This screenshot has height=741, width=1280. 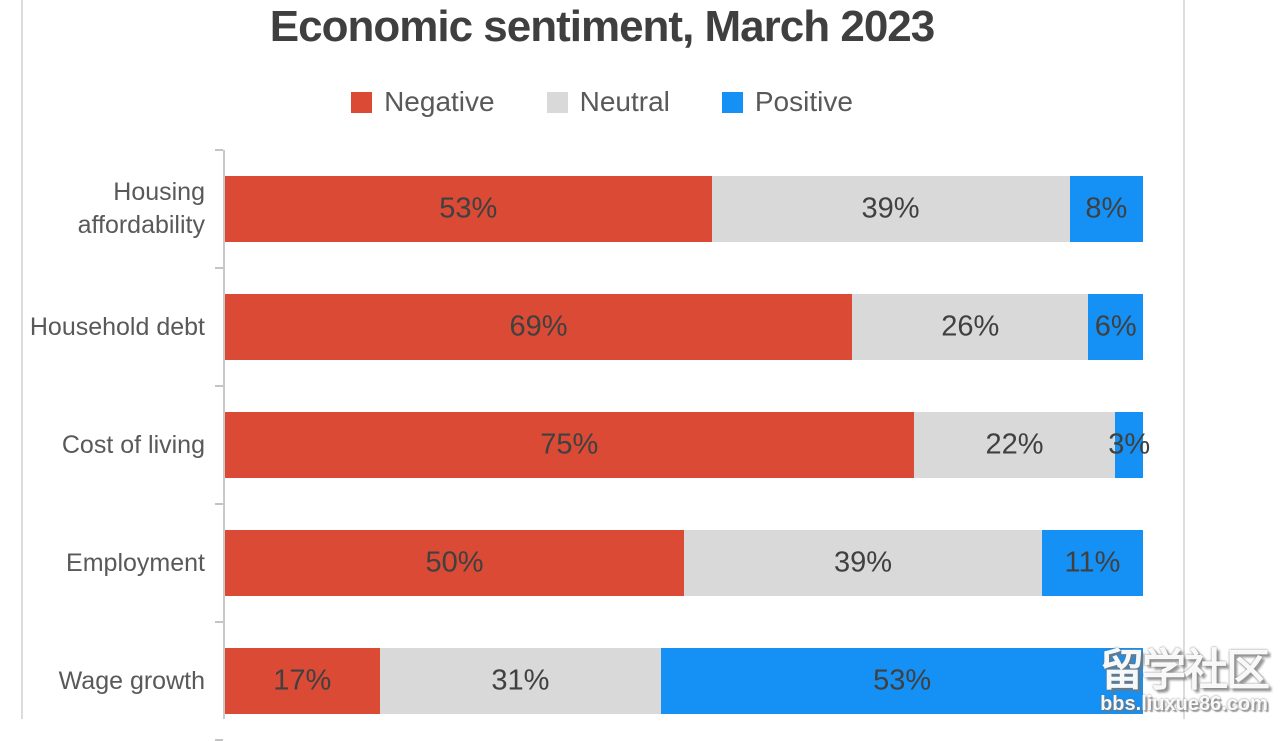 What do you see at coordinates (557, 102) in the screenshot?
I see `legend-swatch-neutral` at bounding box center [557, 102].